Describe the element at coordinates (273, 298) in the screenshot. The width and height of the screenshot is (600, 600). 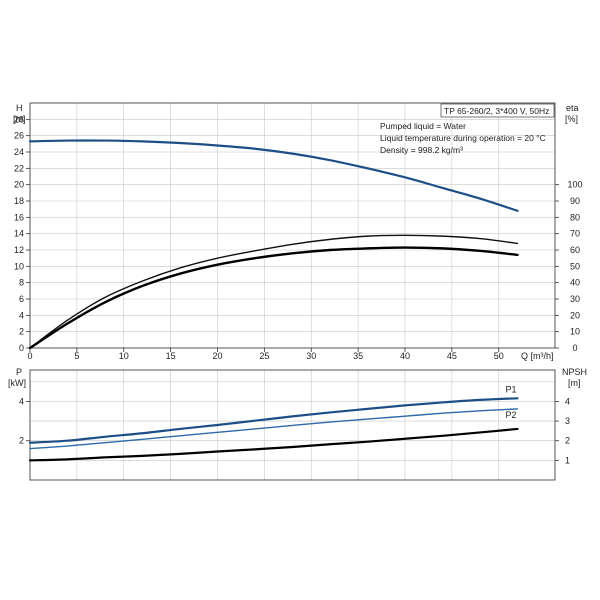
I see `efficiency-curve-lower` at that location.